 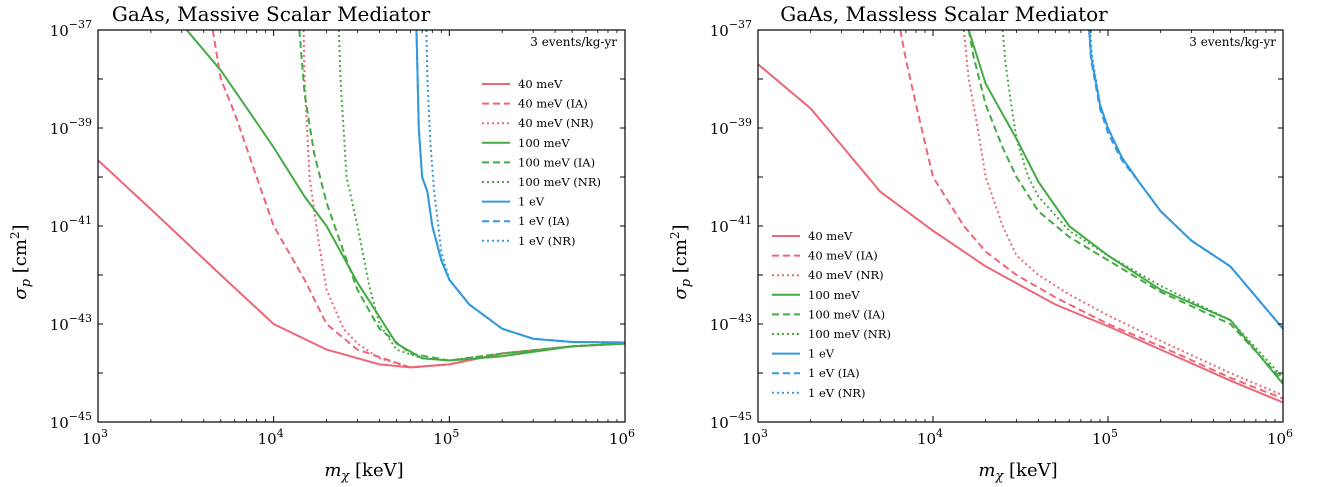 I want to click on right-legend-label: 40 meV (IA), so click(x=843, y=256).